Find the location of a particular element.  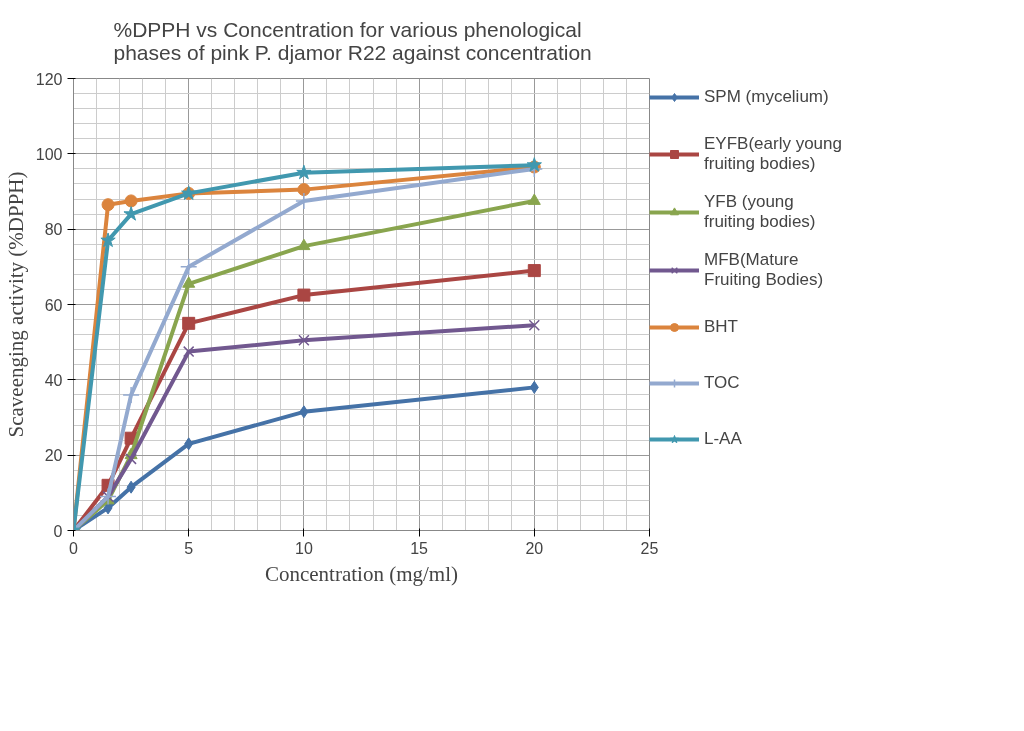

legend-label: TOC is located at coordinates (722, 383).